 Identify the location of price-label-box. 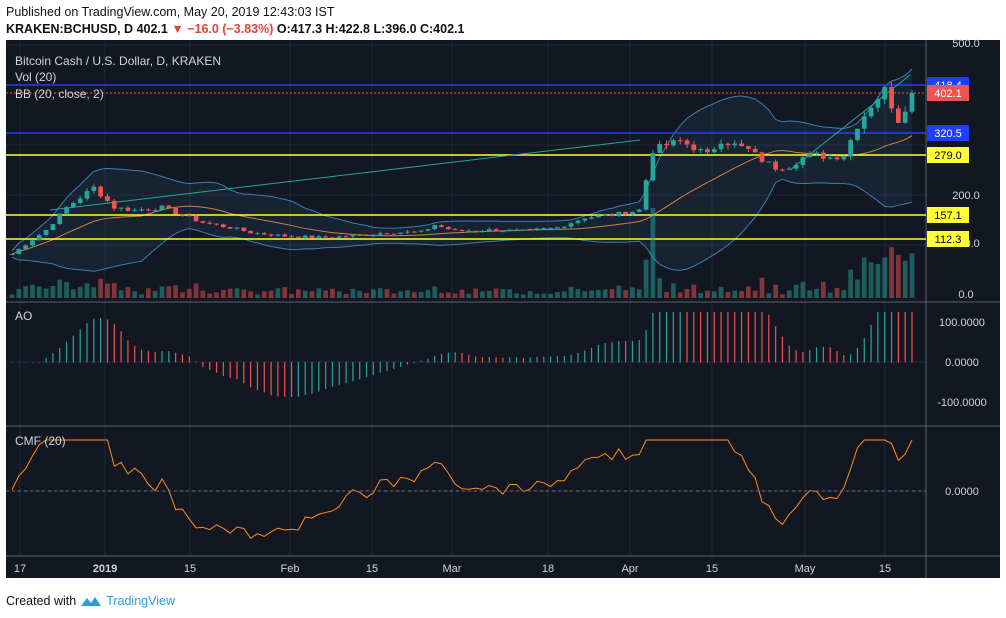
(948, 133).